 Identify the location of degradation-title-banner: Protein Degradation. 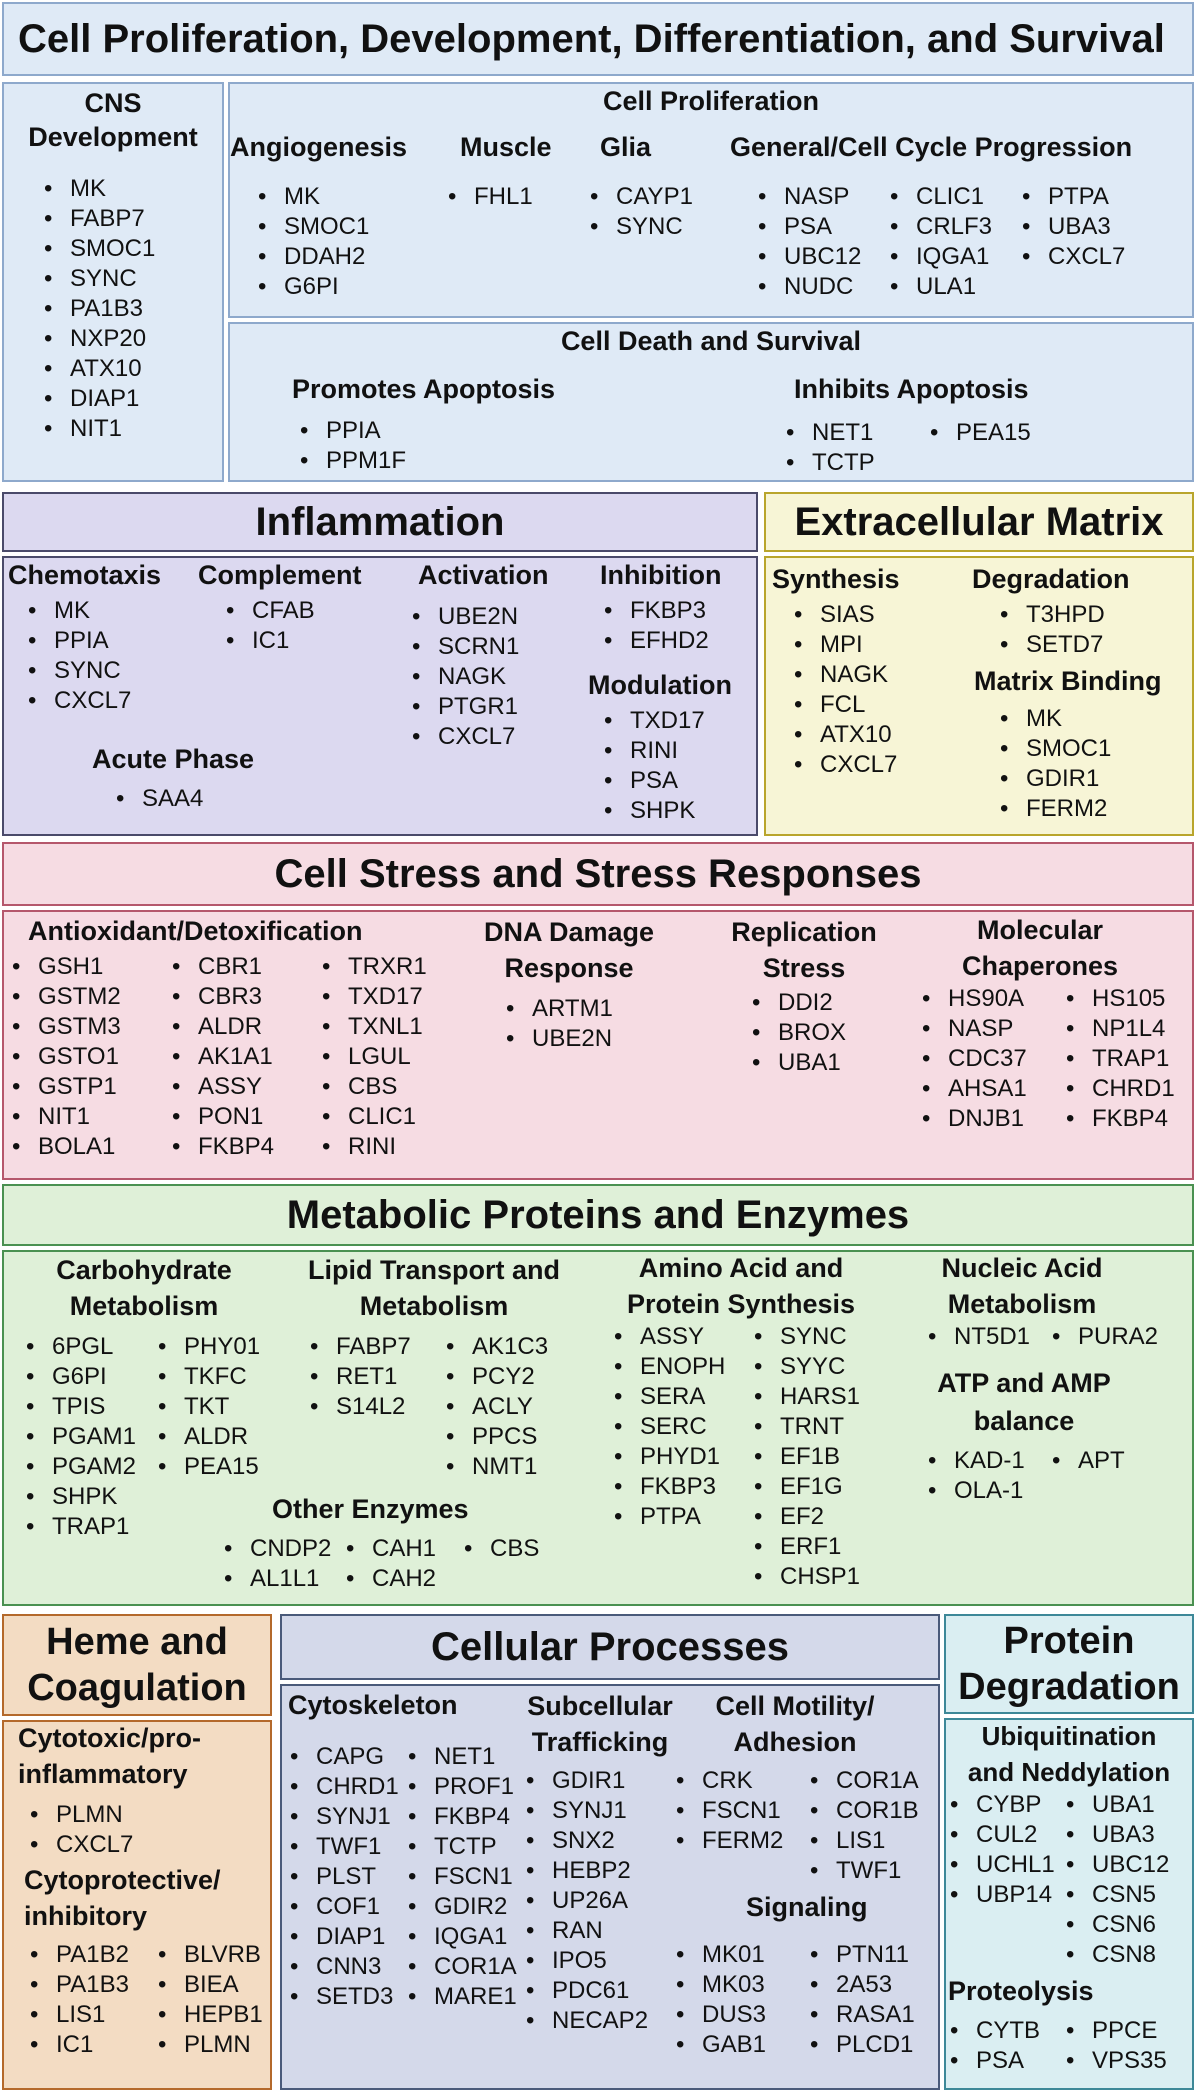
(1069, 1664).